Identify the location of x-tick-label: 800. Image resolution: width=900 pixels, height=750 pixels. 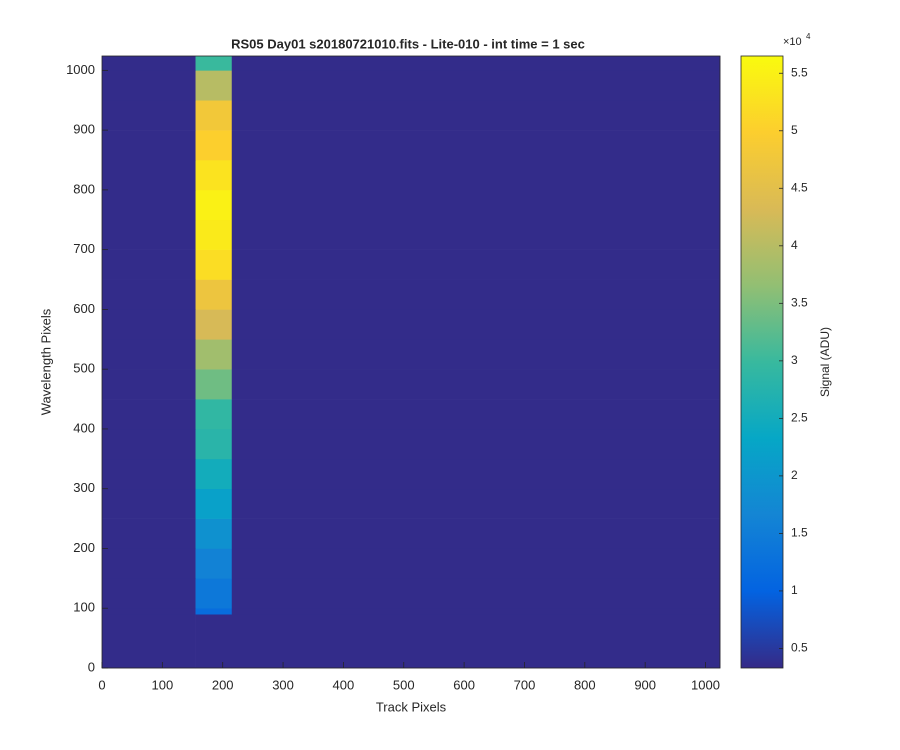
(585, 684).